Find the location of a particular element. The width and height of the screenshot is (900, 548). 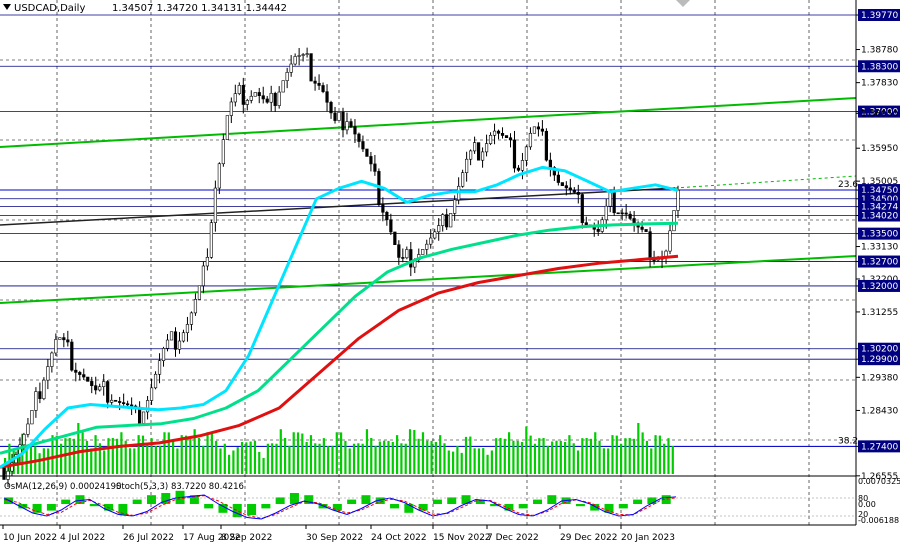

price-tick-label: 1.39770 is located at coordinates (879, 16).